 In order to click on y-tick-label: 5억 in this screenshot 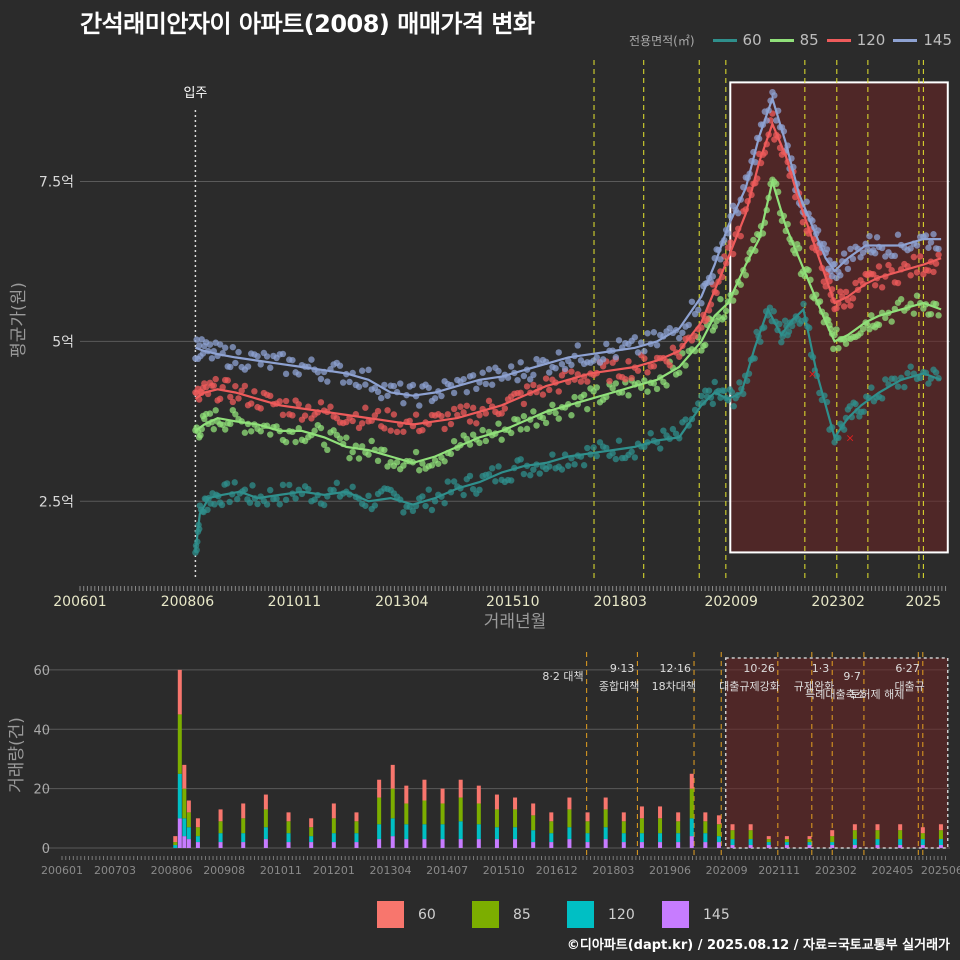, I will do `click(63, 342)`.